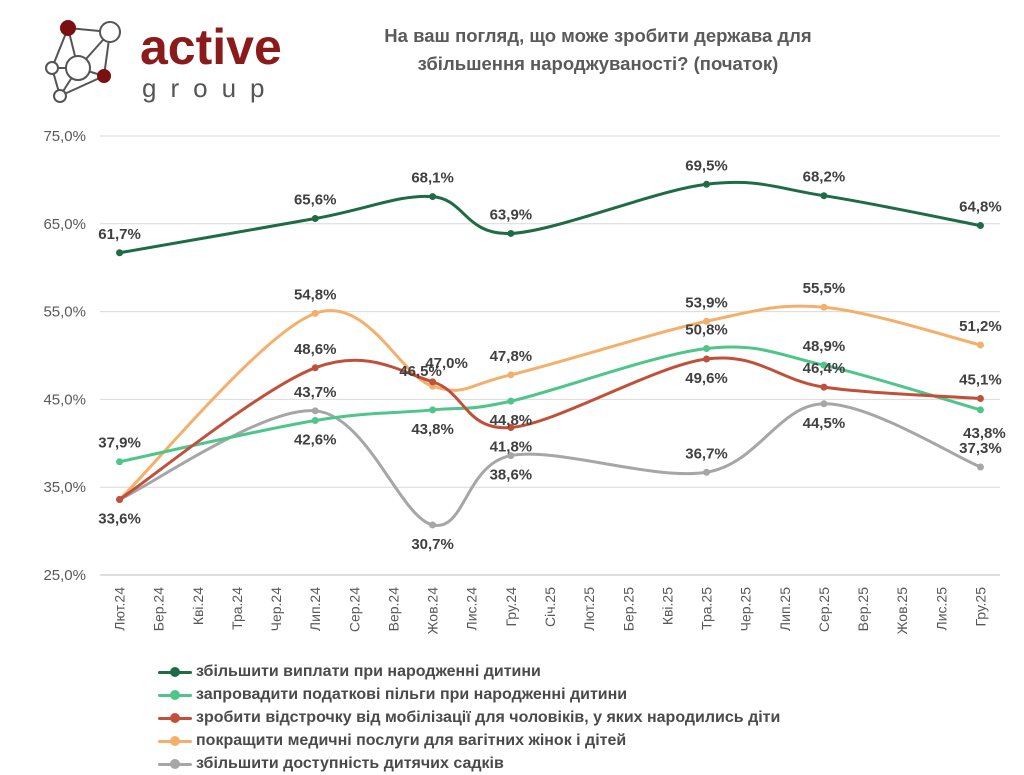 This screenshot has height=775, width=1024. Describe the element at coordinates (706, 329) in the screenshot. I see `data-label: 50,8%` at that location.